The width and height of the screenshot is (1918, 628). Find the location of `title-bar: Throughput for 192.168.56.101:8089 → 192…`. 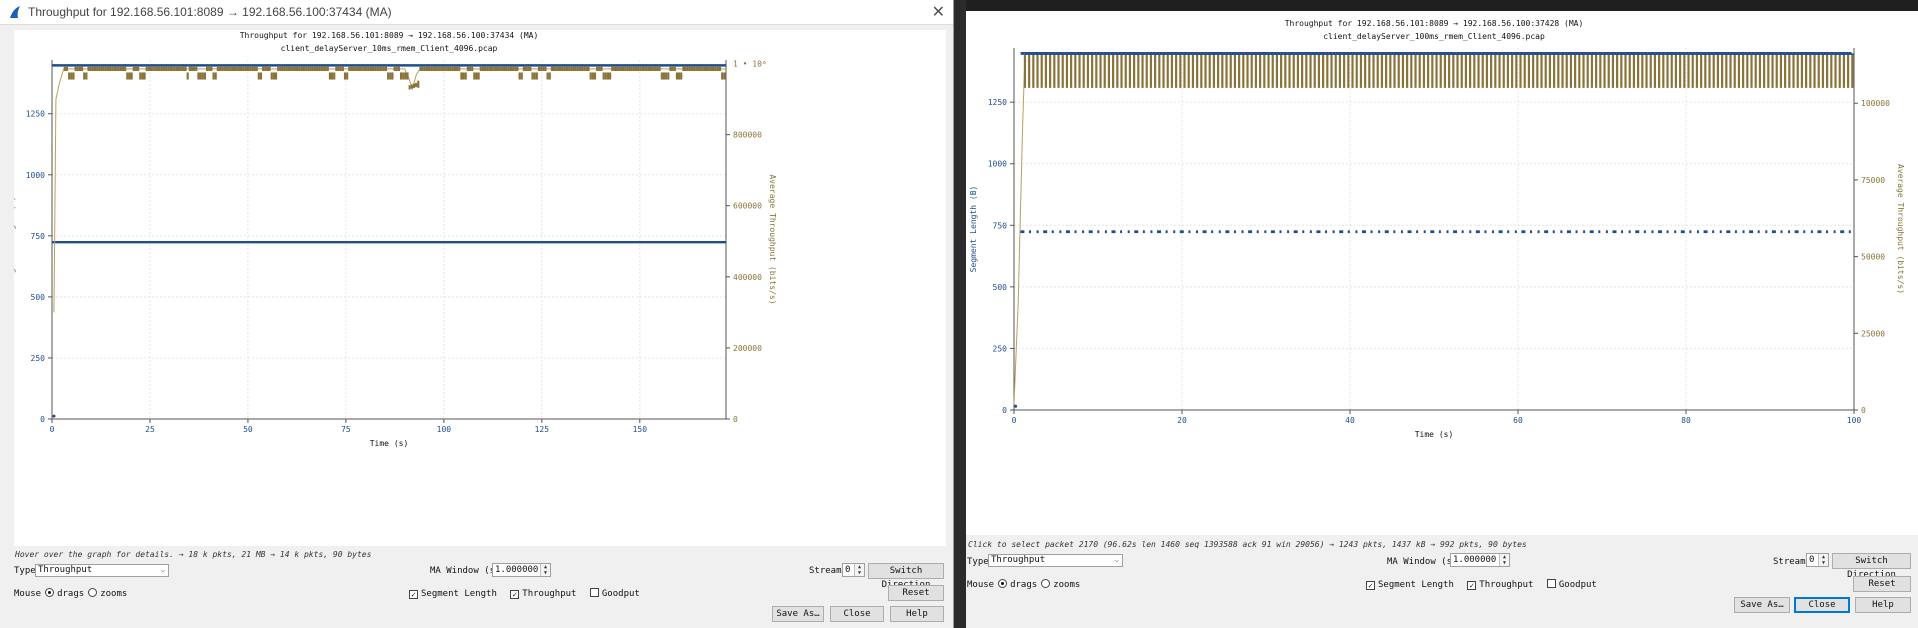

title-bar: Throughput for 192.168.56.101:8089 → 192… is located at coordinates (476, 12).